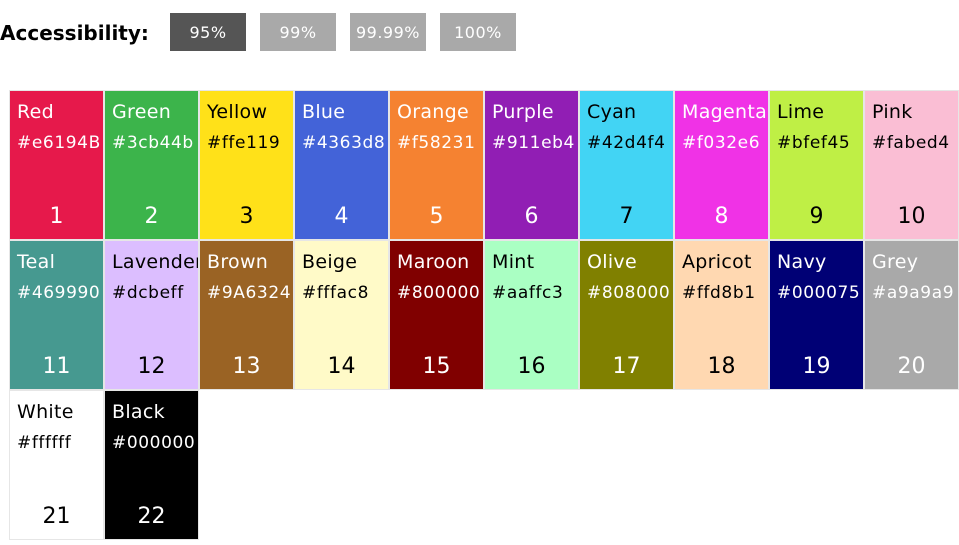 This screenshot has width=959, height=545. Describe the element at coordinates (154, 443) in the screenshot. I see `color-hex: #000000` at that location.